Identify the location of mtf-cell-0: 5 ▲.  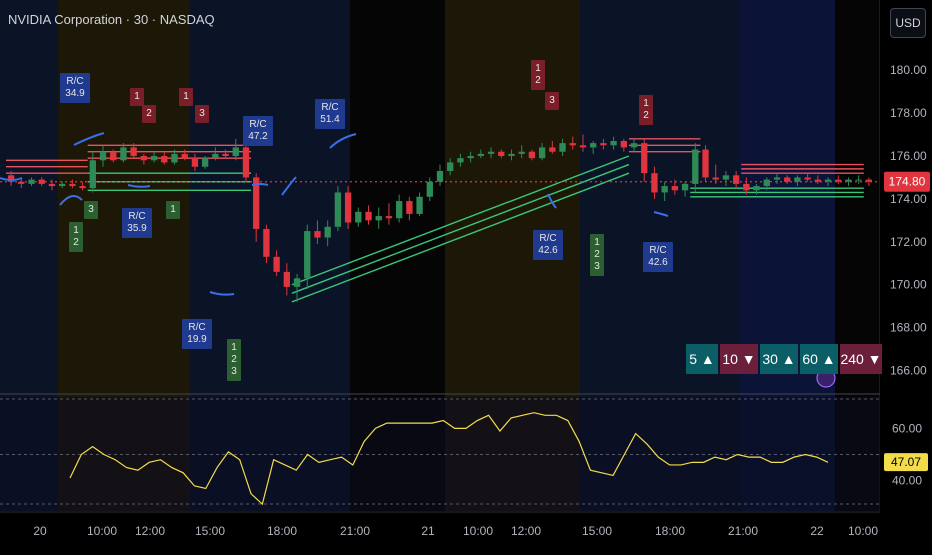
(702, 359).